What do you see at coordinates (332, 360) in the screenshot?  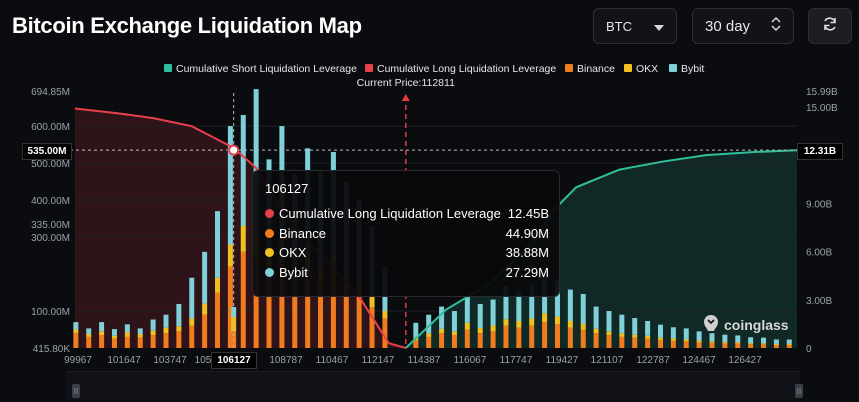 I see `x-tick-label: 110467` at bounding box center [332, 360].